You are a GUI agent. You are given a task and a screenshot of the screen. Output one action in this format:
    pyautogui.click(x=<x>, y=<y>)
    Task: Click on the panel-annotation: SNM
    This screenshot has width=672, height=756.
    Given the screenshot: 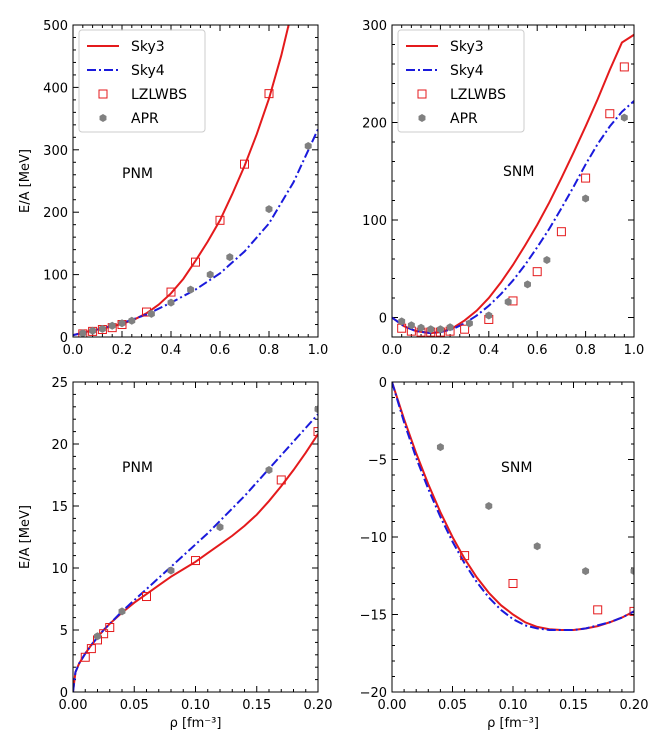 What is the action you would take?
    pyautogui.click(x=516, y=468)
    